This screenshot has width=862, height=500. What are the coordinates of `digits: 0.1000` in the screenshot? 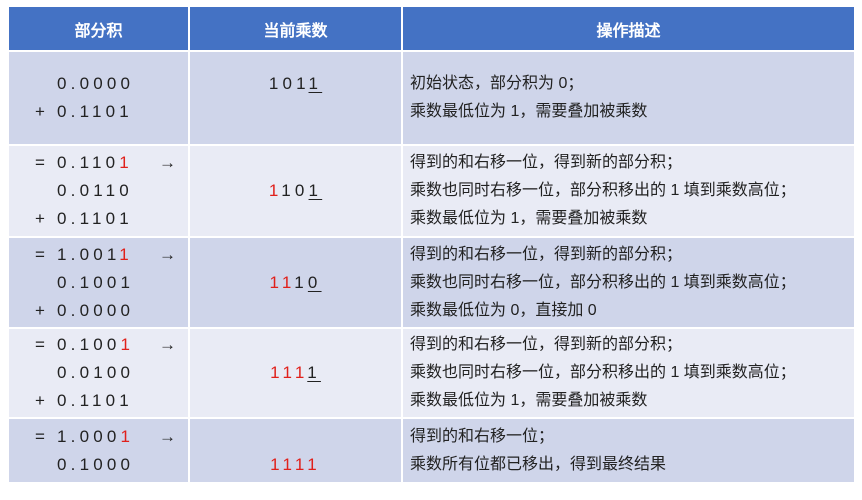 It's located at (96, 464).